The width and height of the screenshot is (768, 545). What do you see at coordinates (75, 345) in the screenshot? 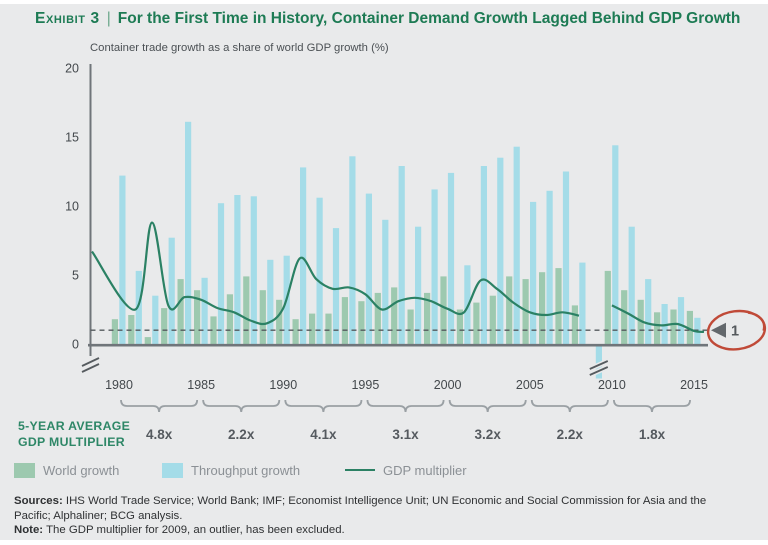
I see `y-tick-label-0: 0` at bounding box center [75, 345].